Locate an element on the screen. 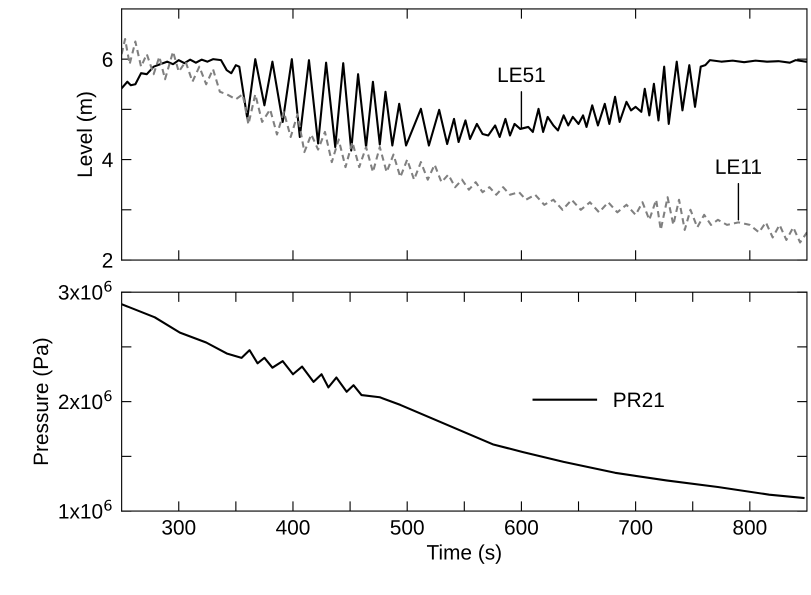 This screenshot has height=595, width=811. y-tick-label: 4 is located at coordinates (107, 160).